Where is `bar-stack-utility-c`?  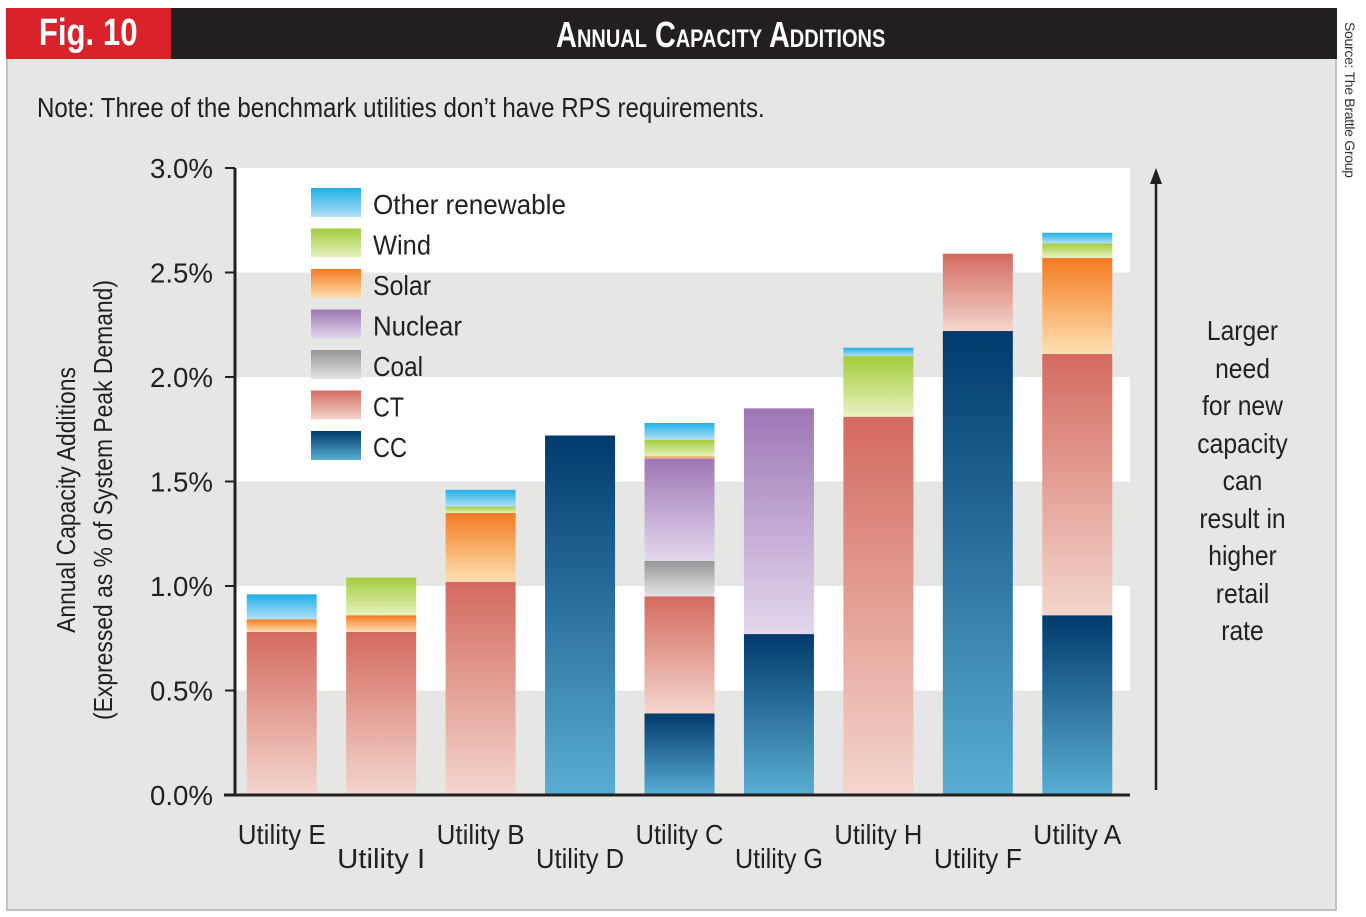 bar-stack-utility-c is located at coordinates (679, 608).